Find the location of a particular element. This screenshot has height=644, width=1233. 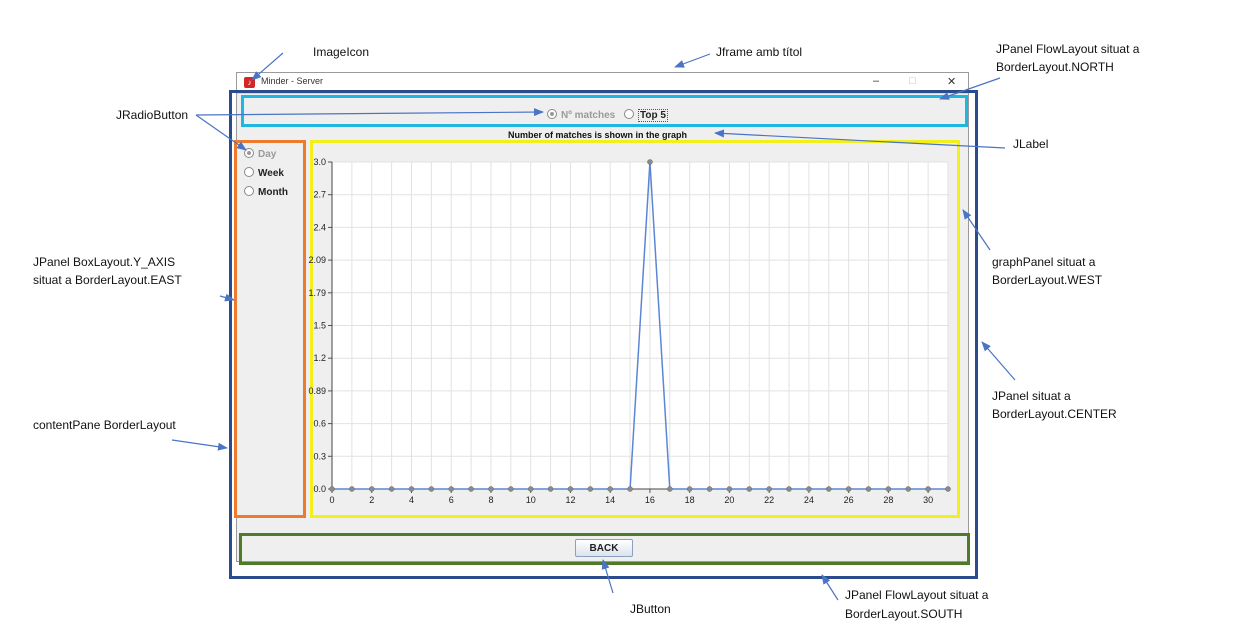

y-tick-label: 0.89 is located at coordinates (317, 391).